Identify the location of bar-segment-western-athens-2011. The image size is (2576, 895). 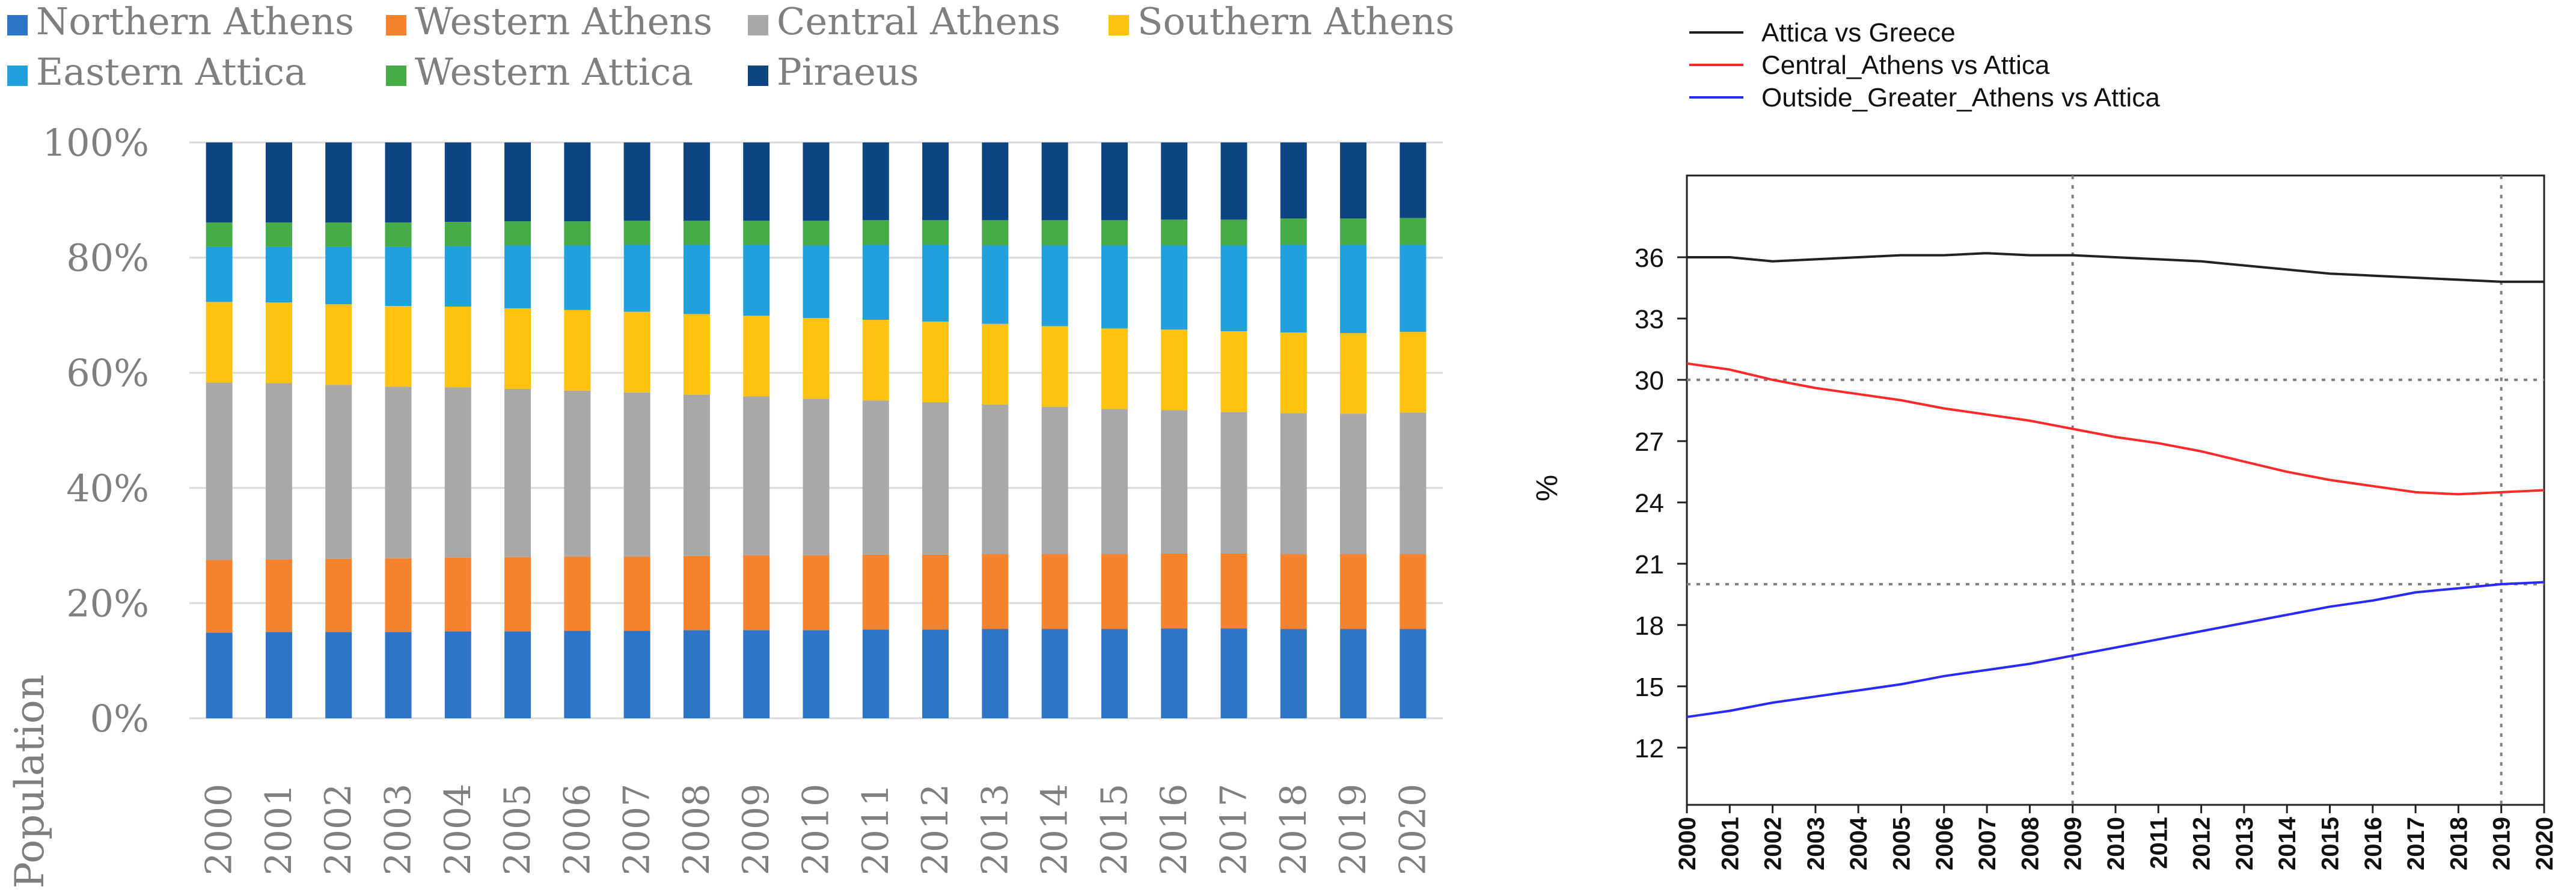
(875, 592).